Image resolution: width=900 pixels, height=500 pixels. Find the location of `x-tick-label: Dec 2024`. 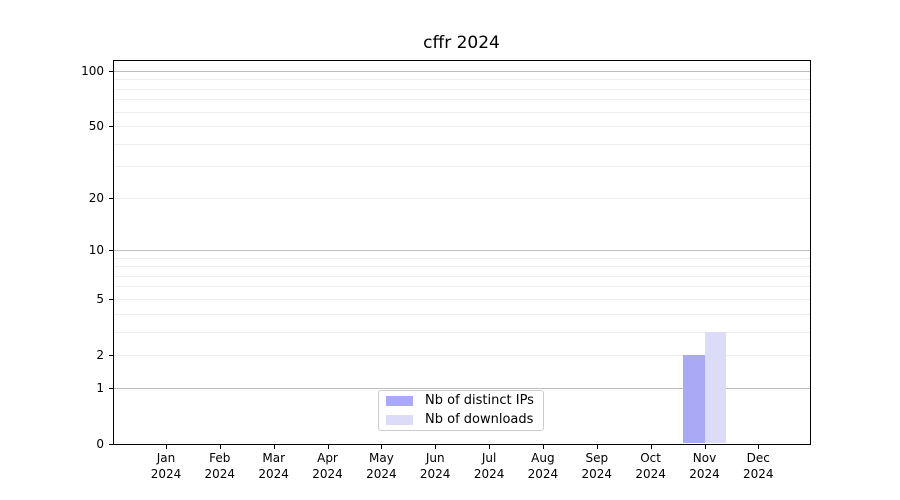

x-tick-label: Dec 2024 is located at coordinates (758, 466).